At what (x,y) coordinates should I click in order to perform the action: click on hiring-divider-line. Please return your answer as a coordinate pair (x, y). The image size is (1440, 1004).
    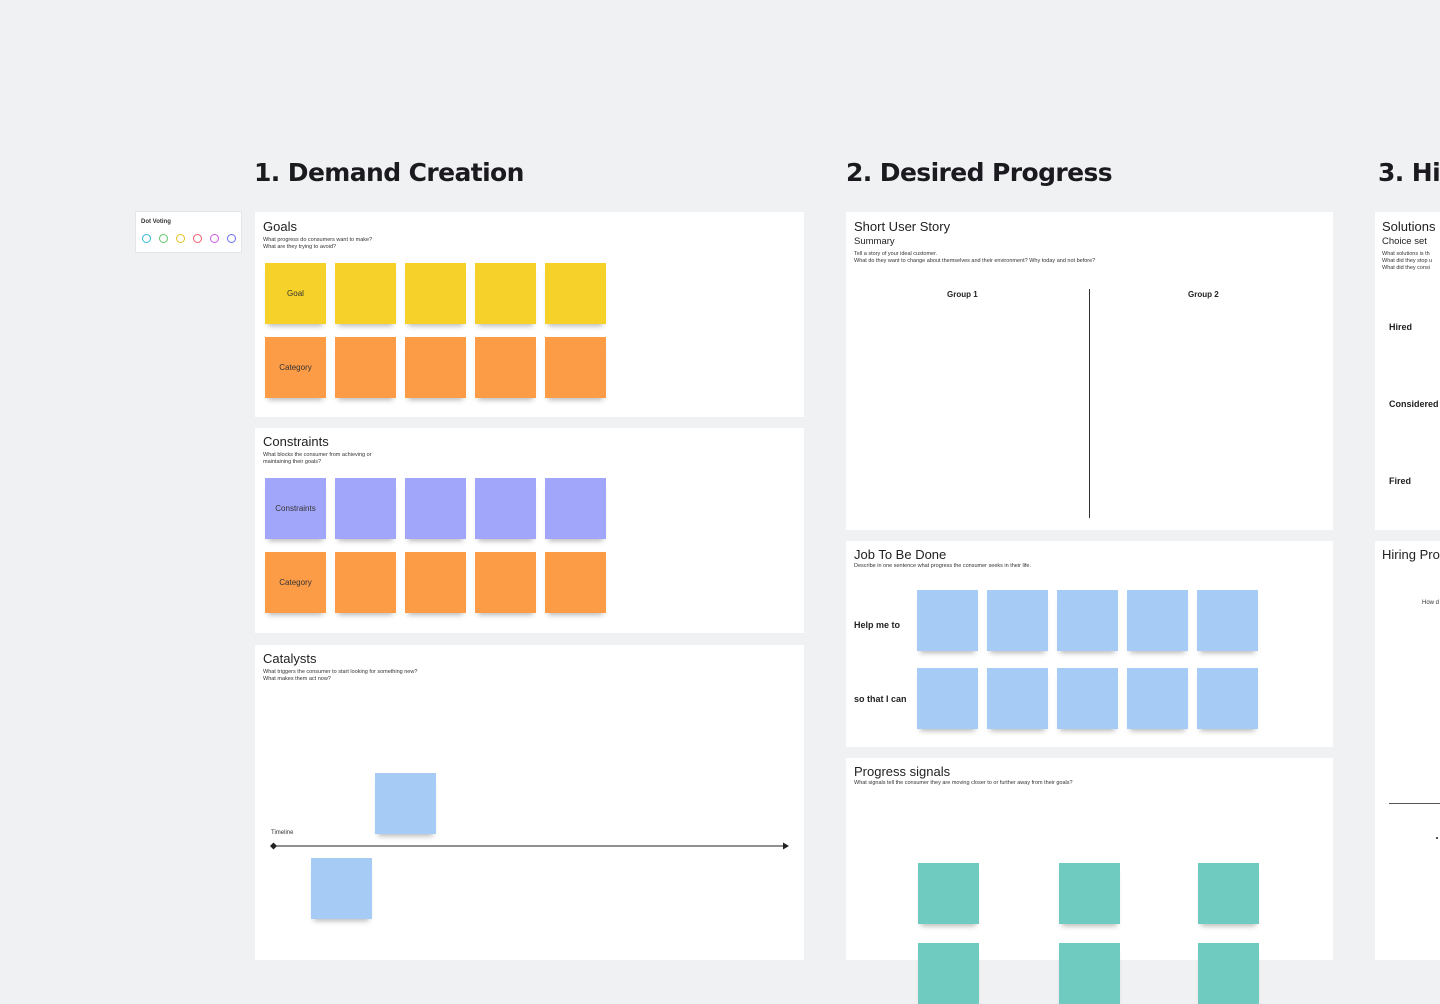
    Looking at the image, I should click on (1414, 803).